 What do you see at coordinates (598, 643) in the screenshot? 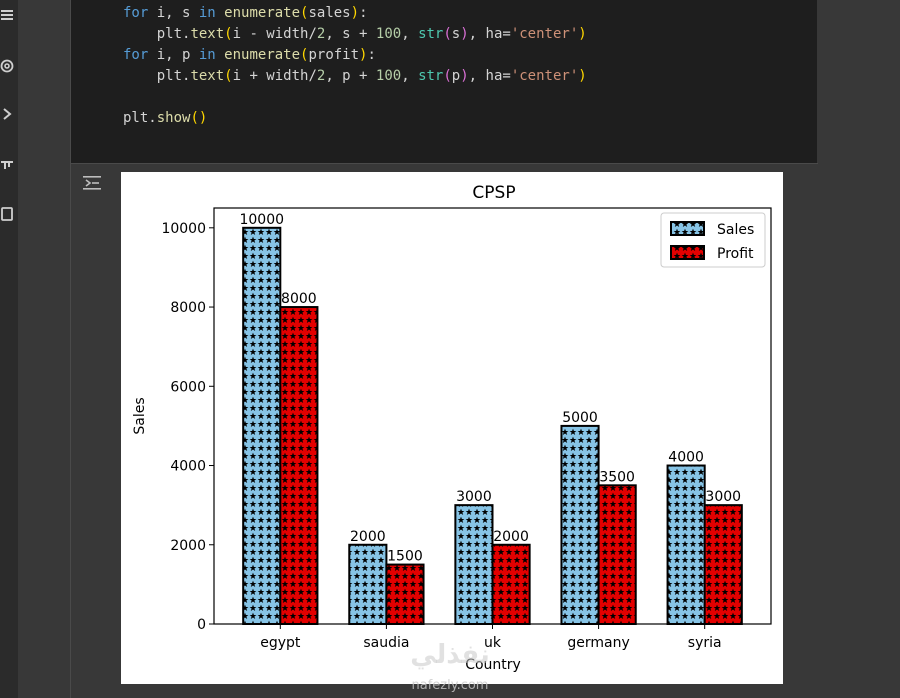
I see `x-tick-label: germany` at bounding box center [598, 643].